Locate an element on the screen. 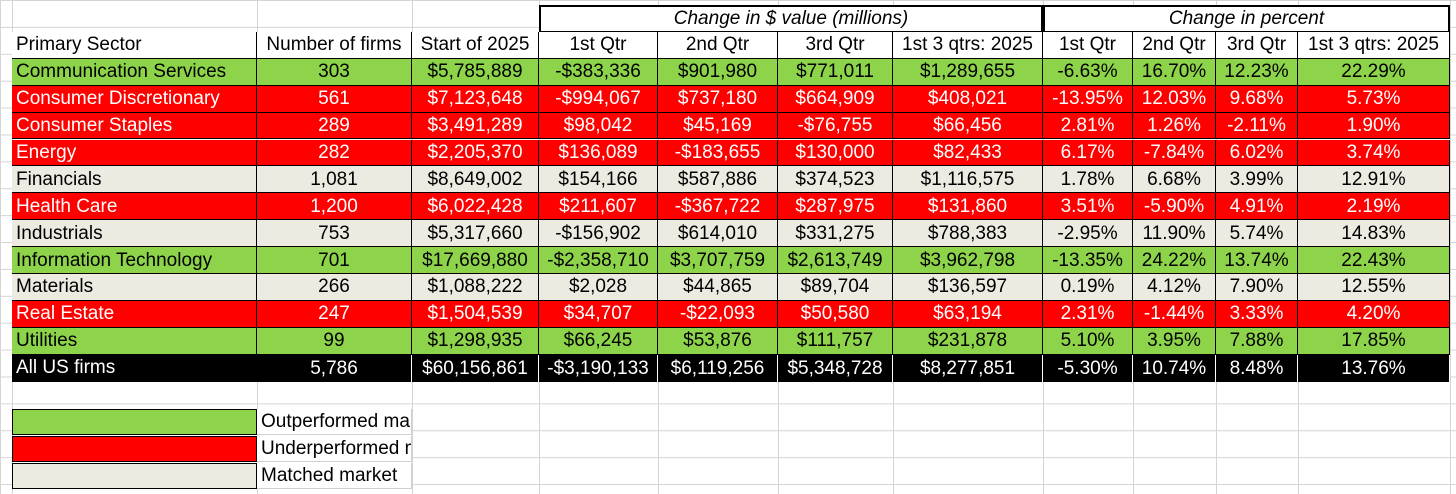 The height and width of the screenshot is (494, 1456). sector-name-cell: Utilities is located at coordinates (134, 341).